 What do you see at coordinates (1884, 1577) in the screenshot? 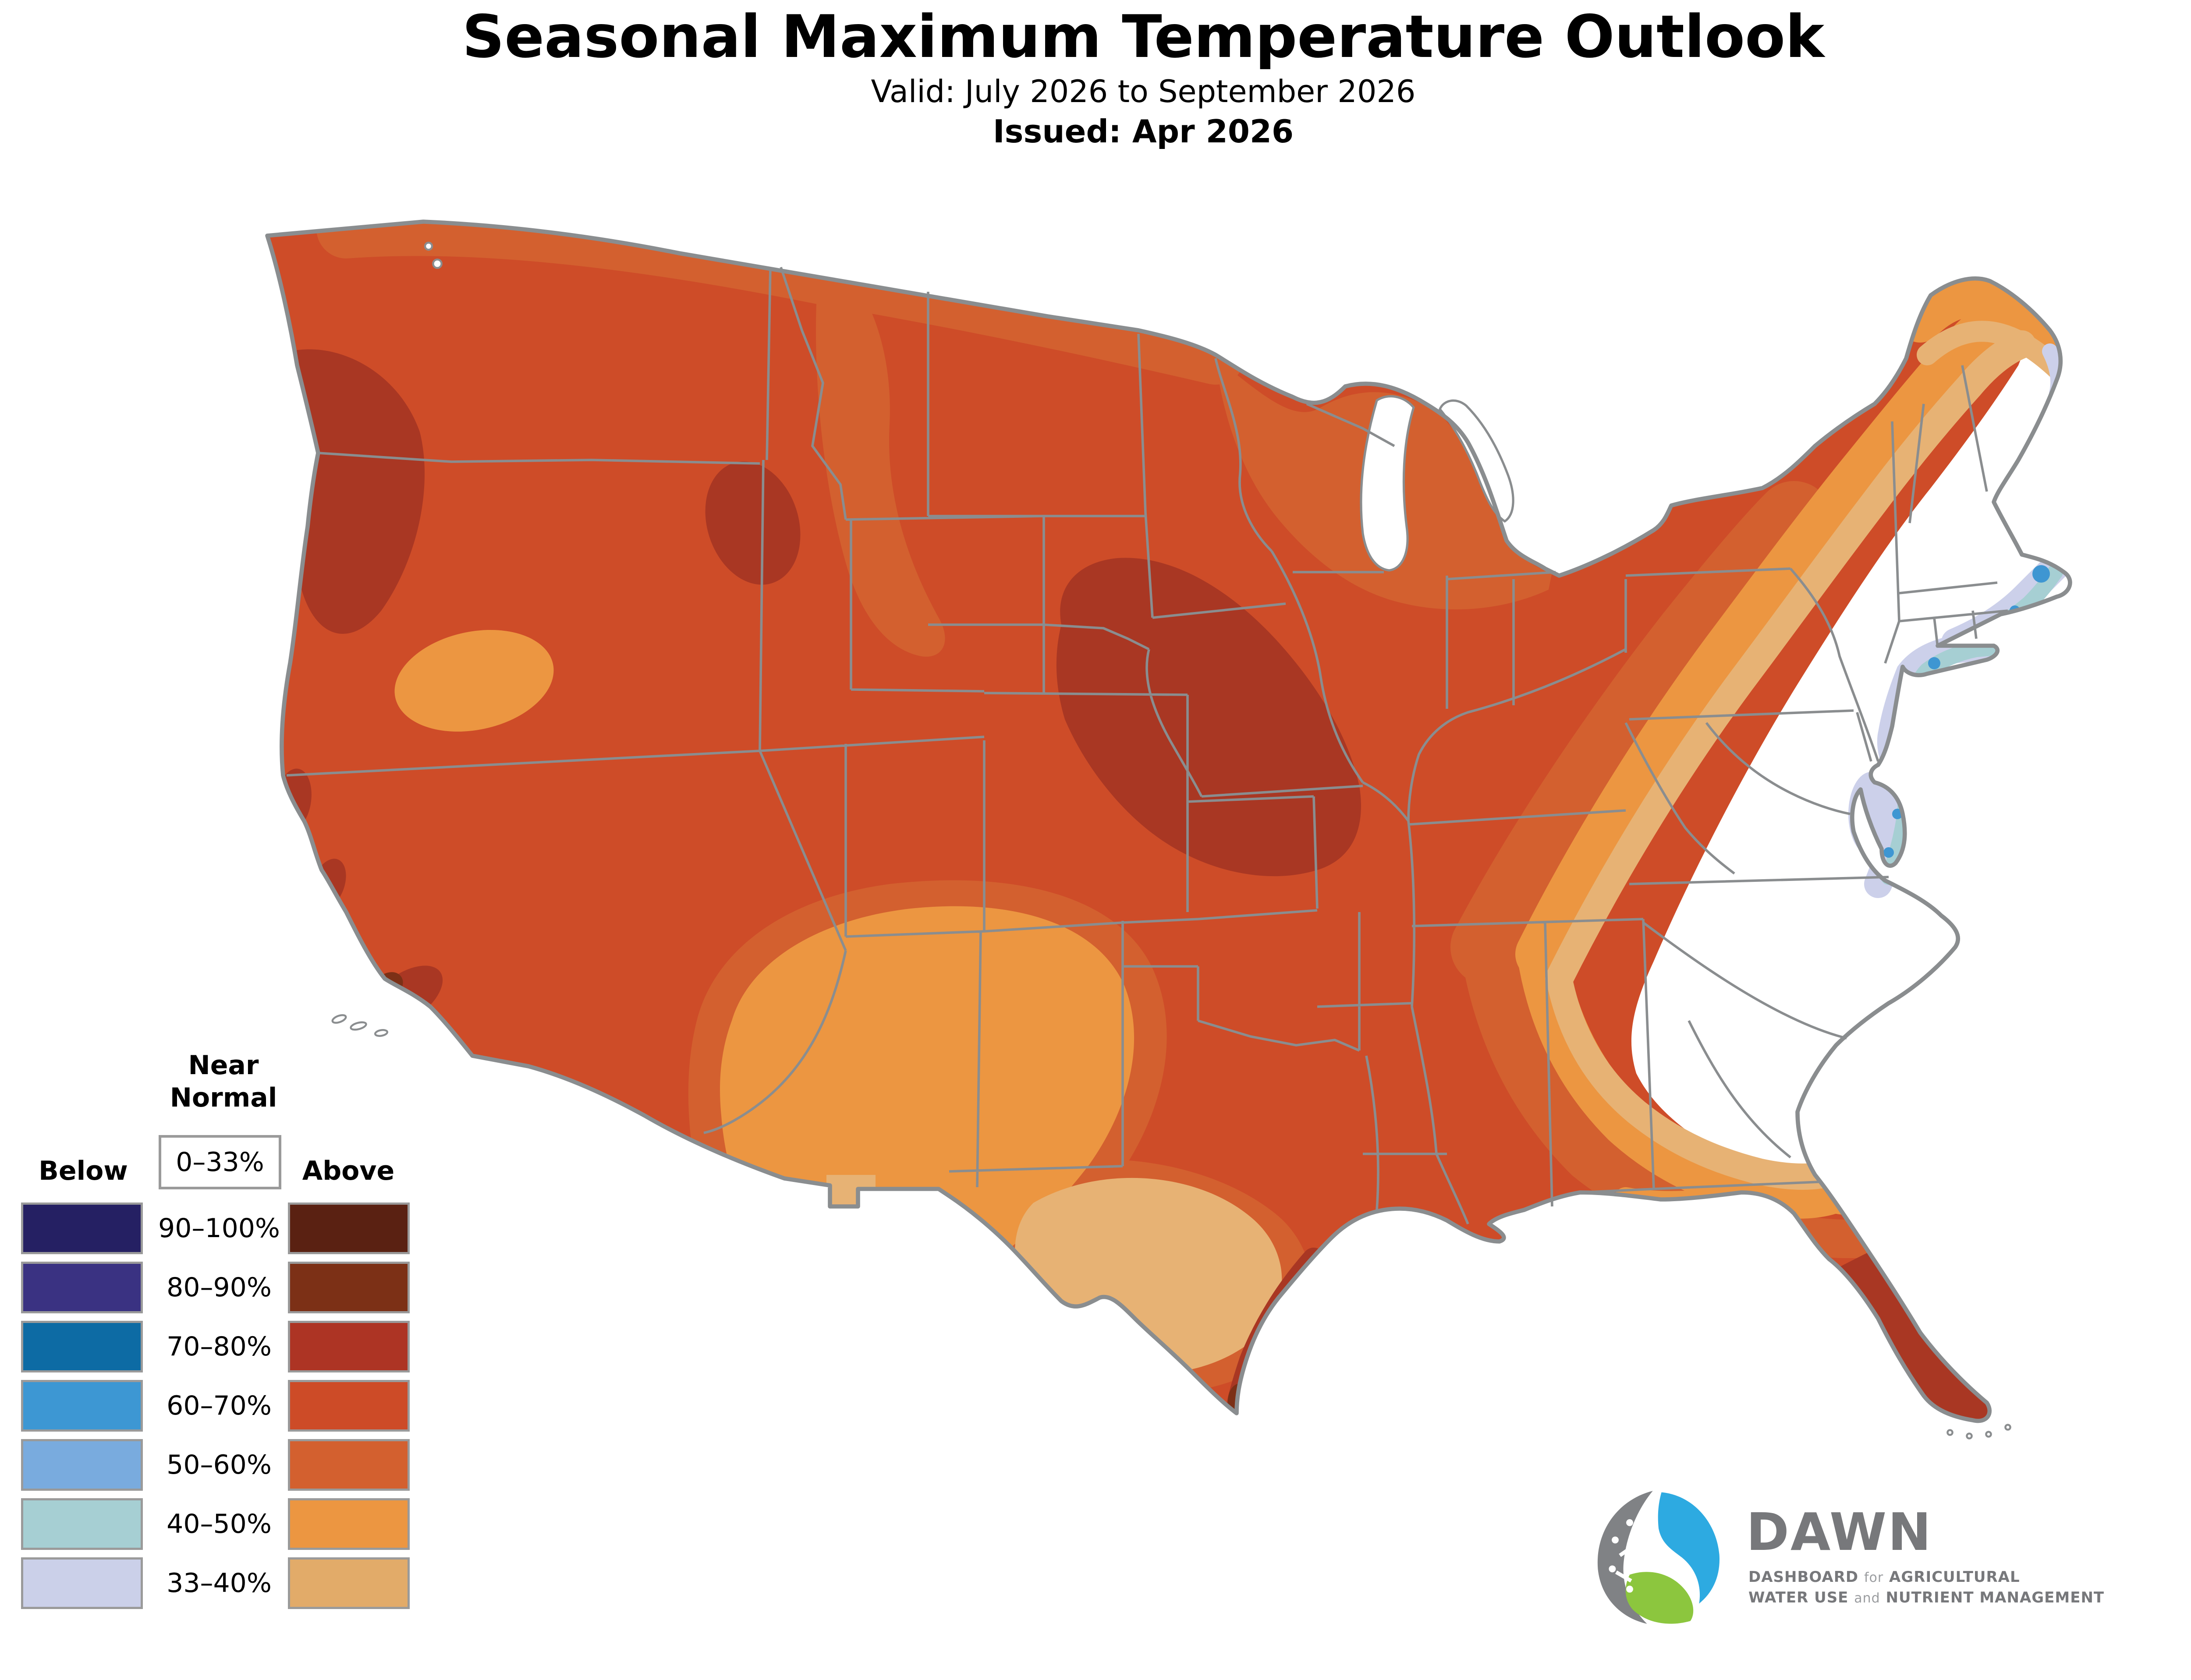
I see `dawn-logo-tagline-1: DASHBOARD for AGRICULTURAL` at bounding box center [1884, 1577].